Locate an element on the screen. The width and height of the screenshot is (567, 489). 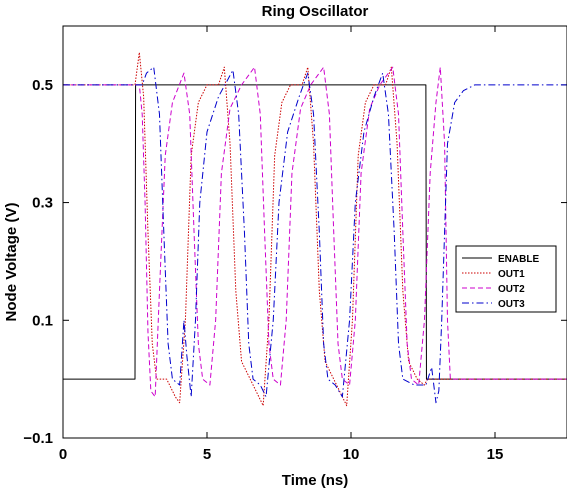
y-axis-label: Node Voltage (V) is located at coordinates (11, 262).